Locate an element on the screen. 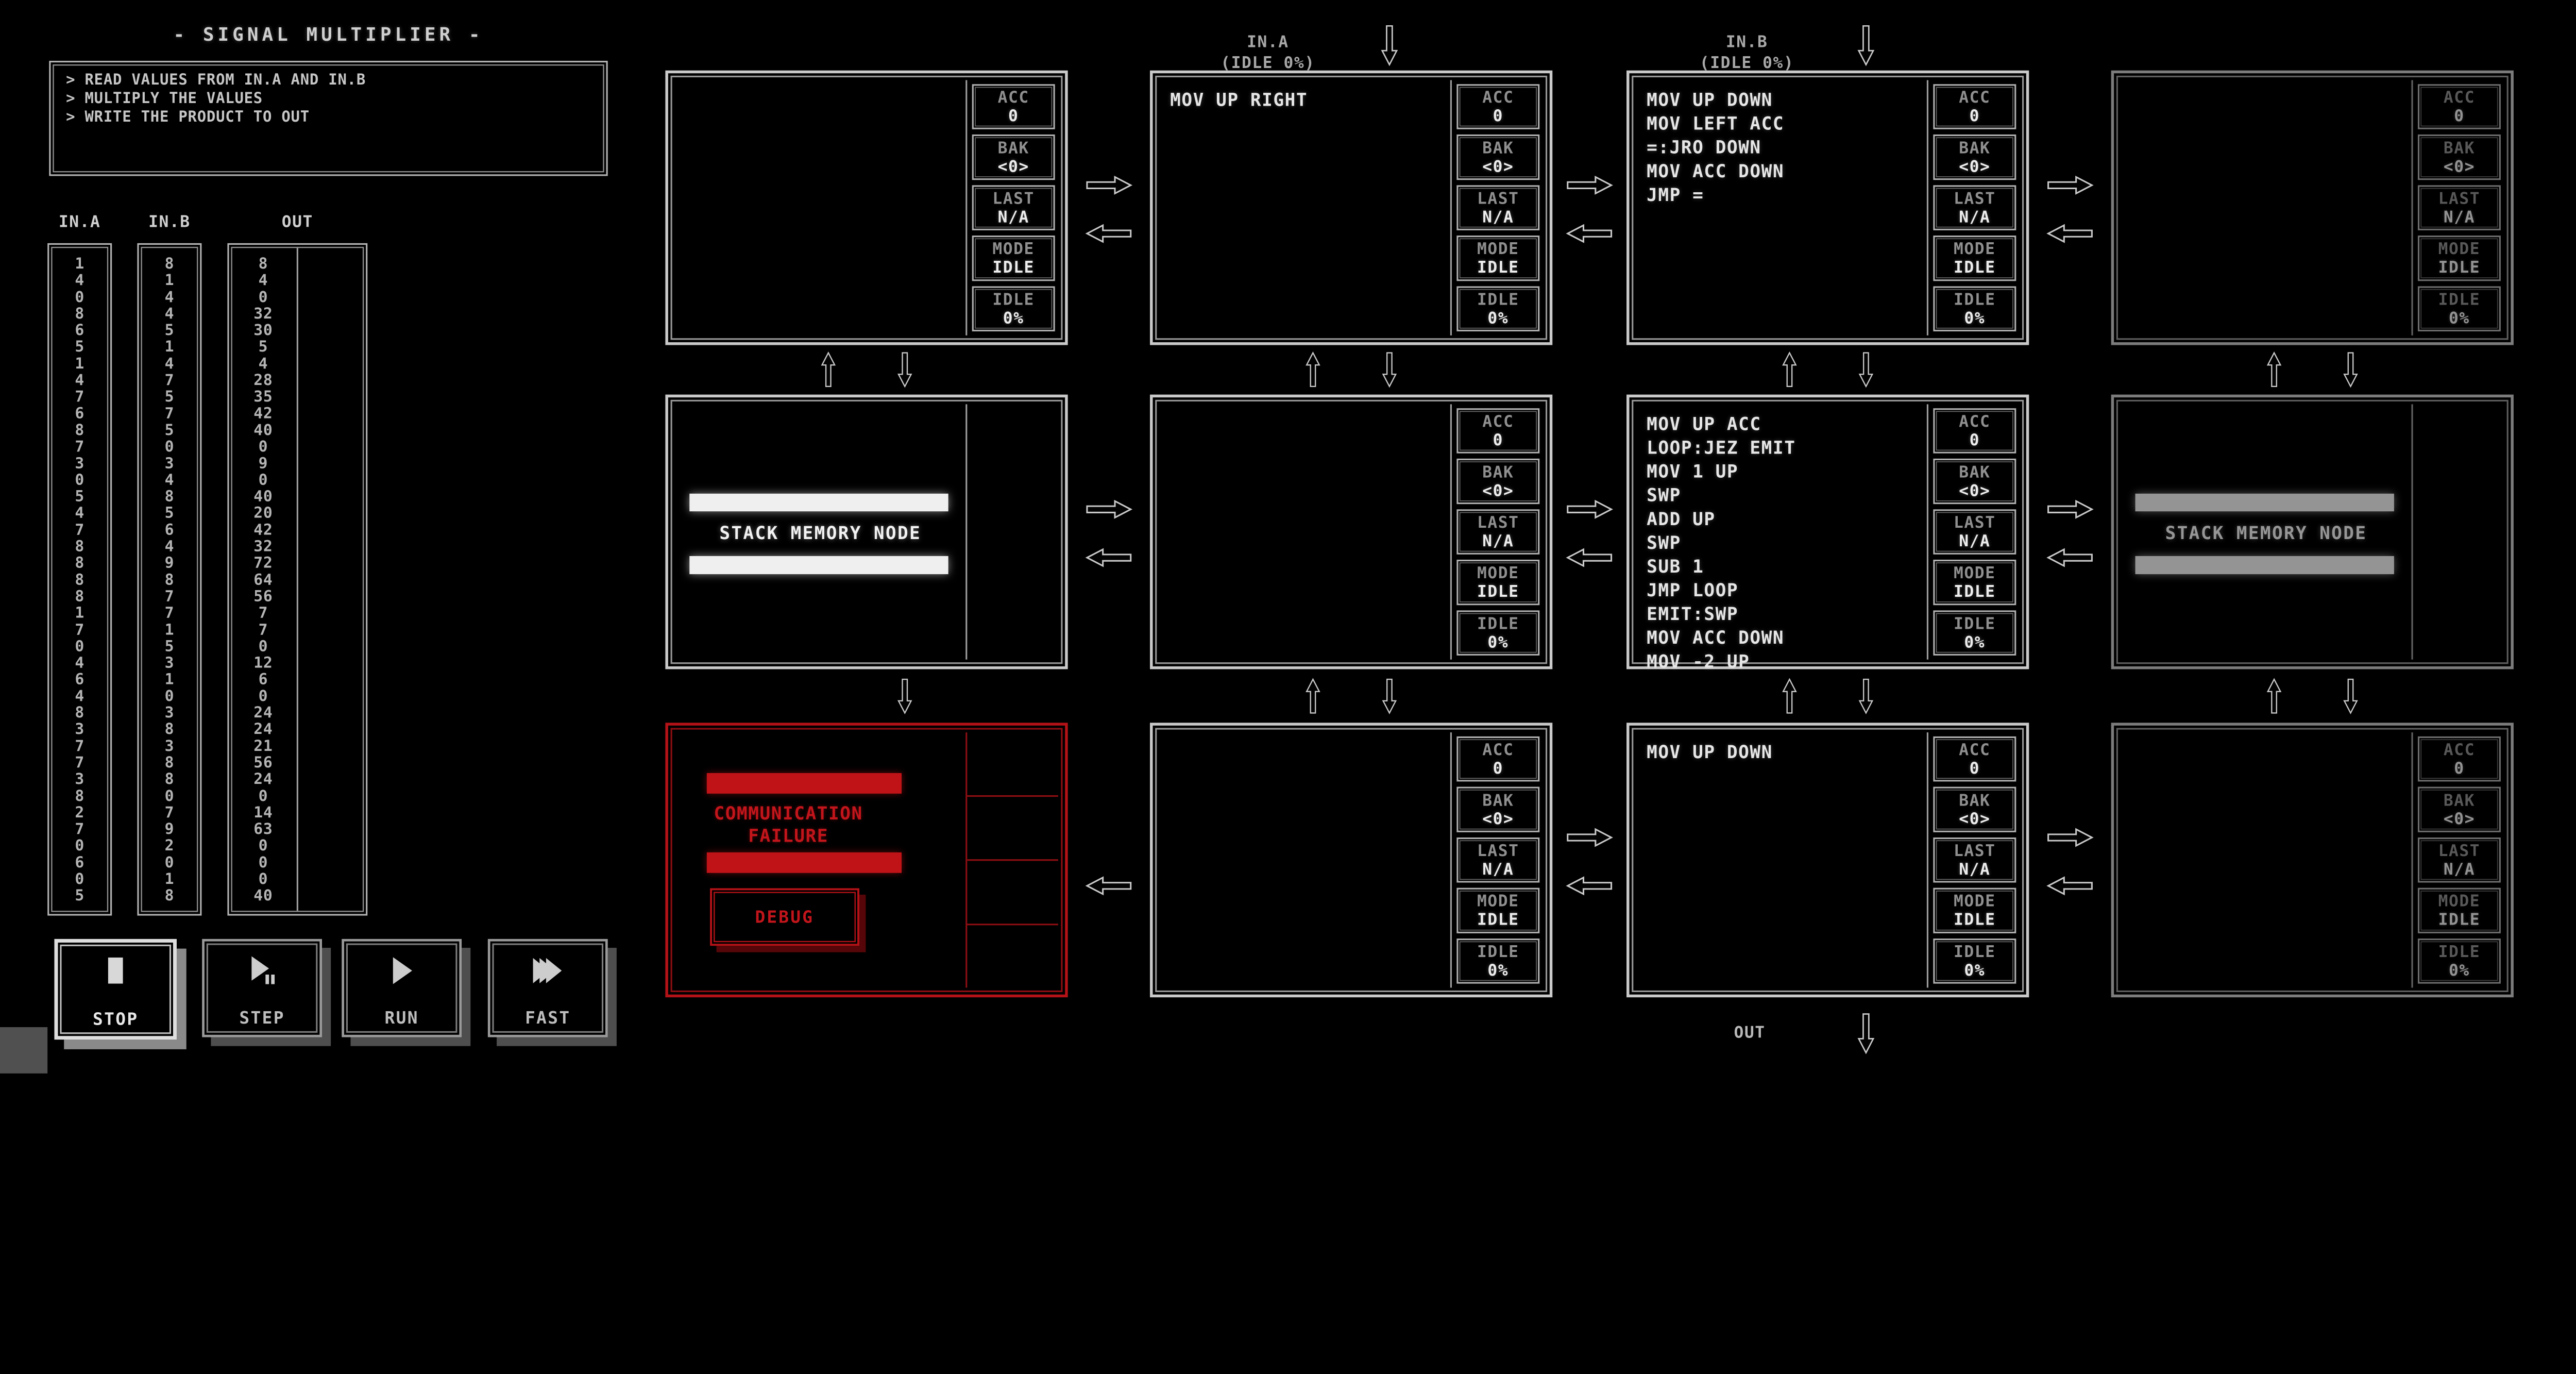 This screenshot has width=2576, height=1374. out-expected-value: 28 is located at coordinates (263, 380).